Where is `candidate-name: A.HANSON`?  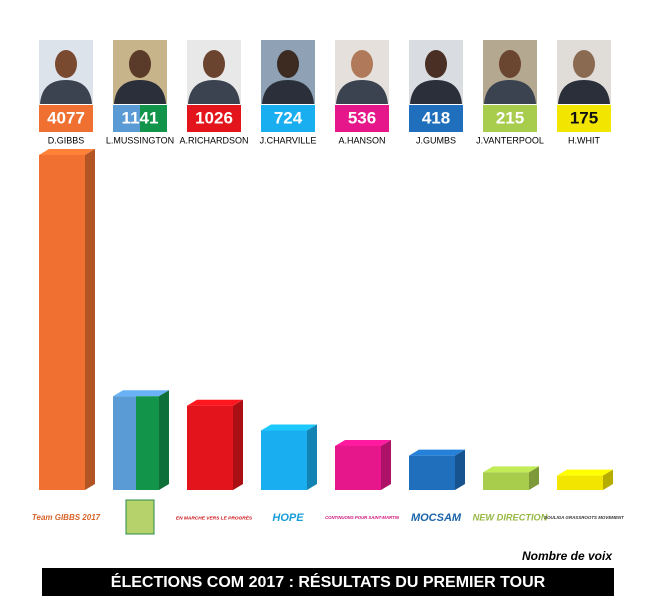
candidate-name: A.HANSON is located at coordinates (361, 140).